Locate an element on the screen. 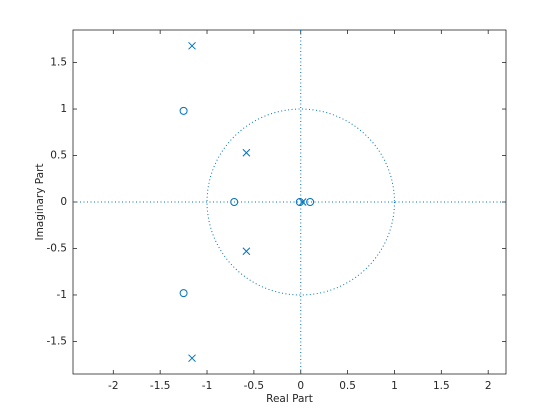 The height and width of the screenshot is (420, 560). x-tick-label: 0.5 is located at coordinates (347, 386).